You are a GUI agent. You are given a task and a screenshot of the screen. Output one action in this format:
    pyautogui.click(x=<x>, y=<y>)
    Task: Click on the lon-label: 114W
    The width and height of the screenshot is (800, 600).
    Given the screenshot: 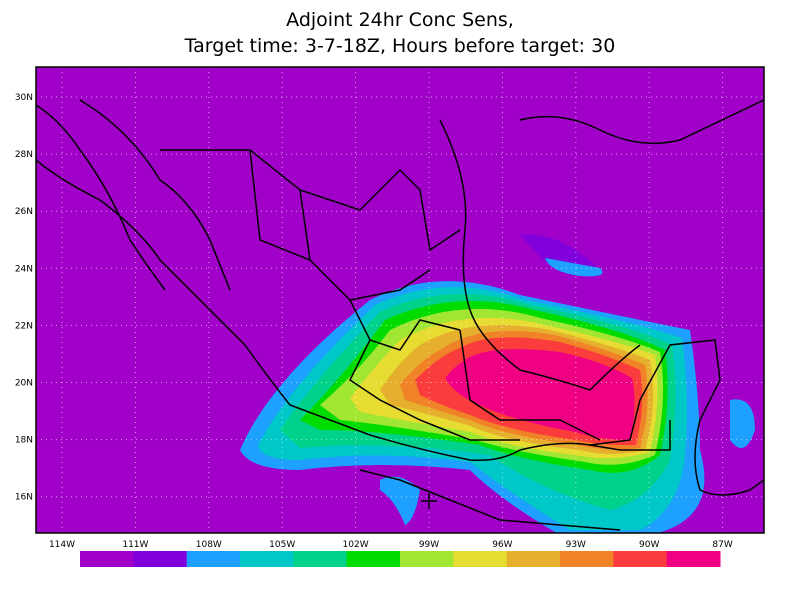 What is the action you would take?
    pyautogui.click(x=62, y=545)
    